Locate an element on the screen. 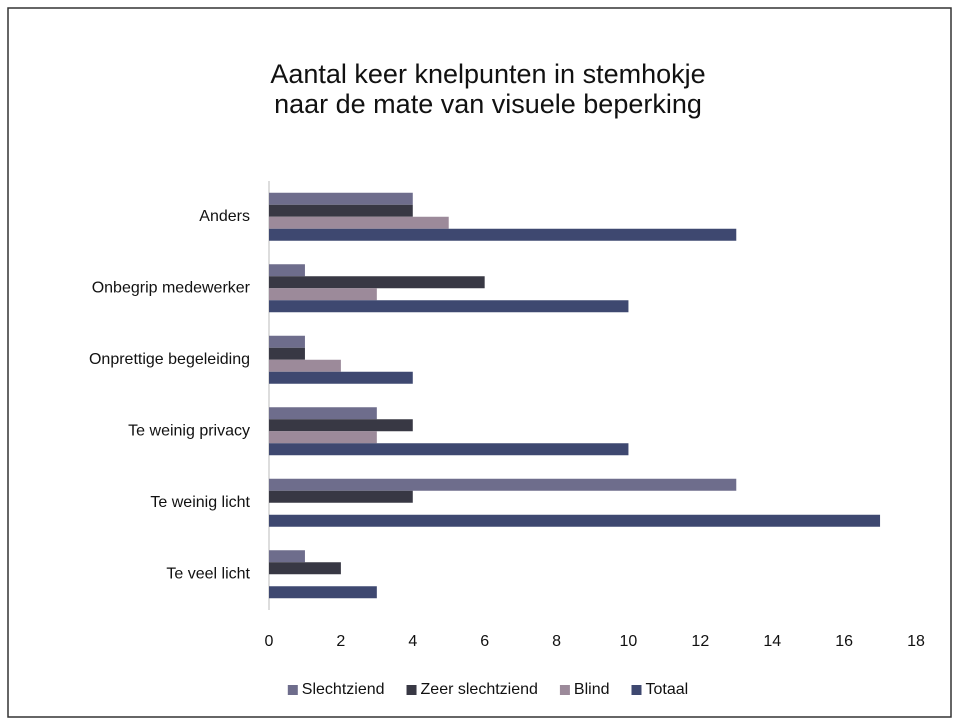 This screenshot has width=960, height=725. y-tick-label: Anders is located at coordinates (224, 216).